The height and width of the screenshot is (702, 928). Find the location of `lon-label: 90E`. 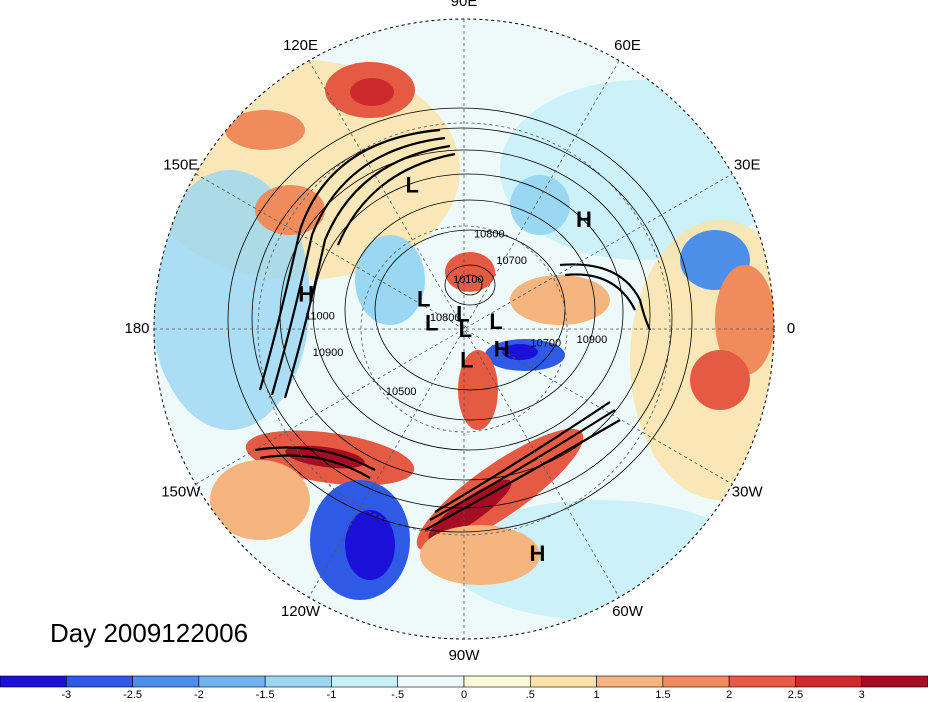

lon-label: 90E is located at coordinates (464, 5).